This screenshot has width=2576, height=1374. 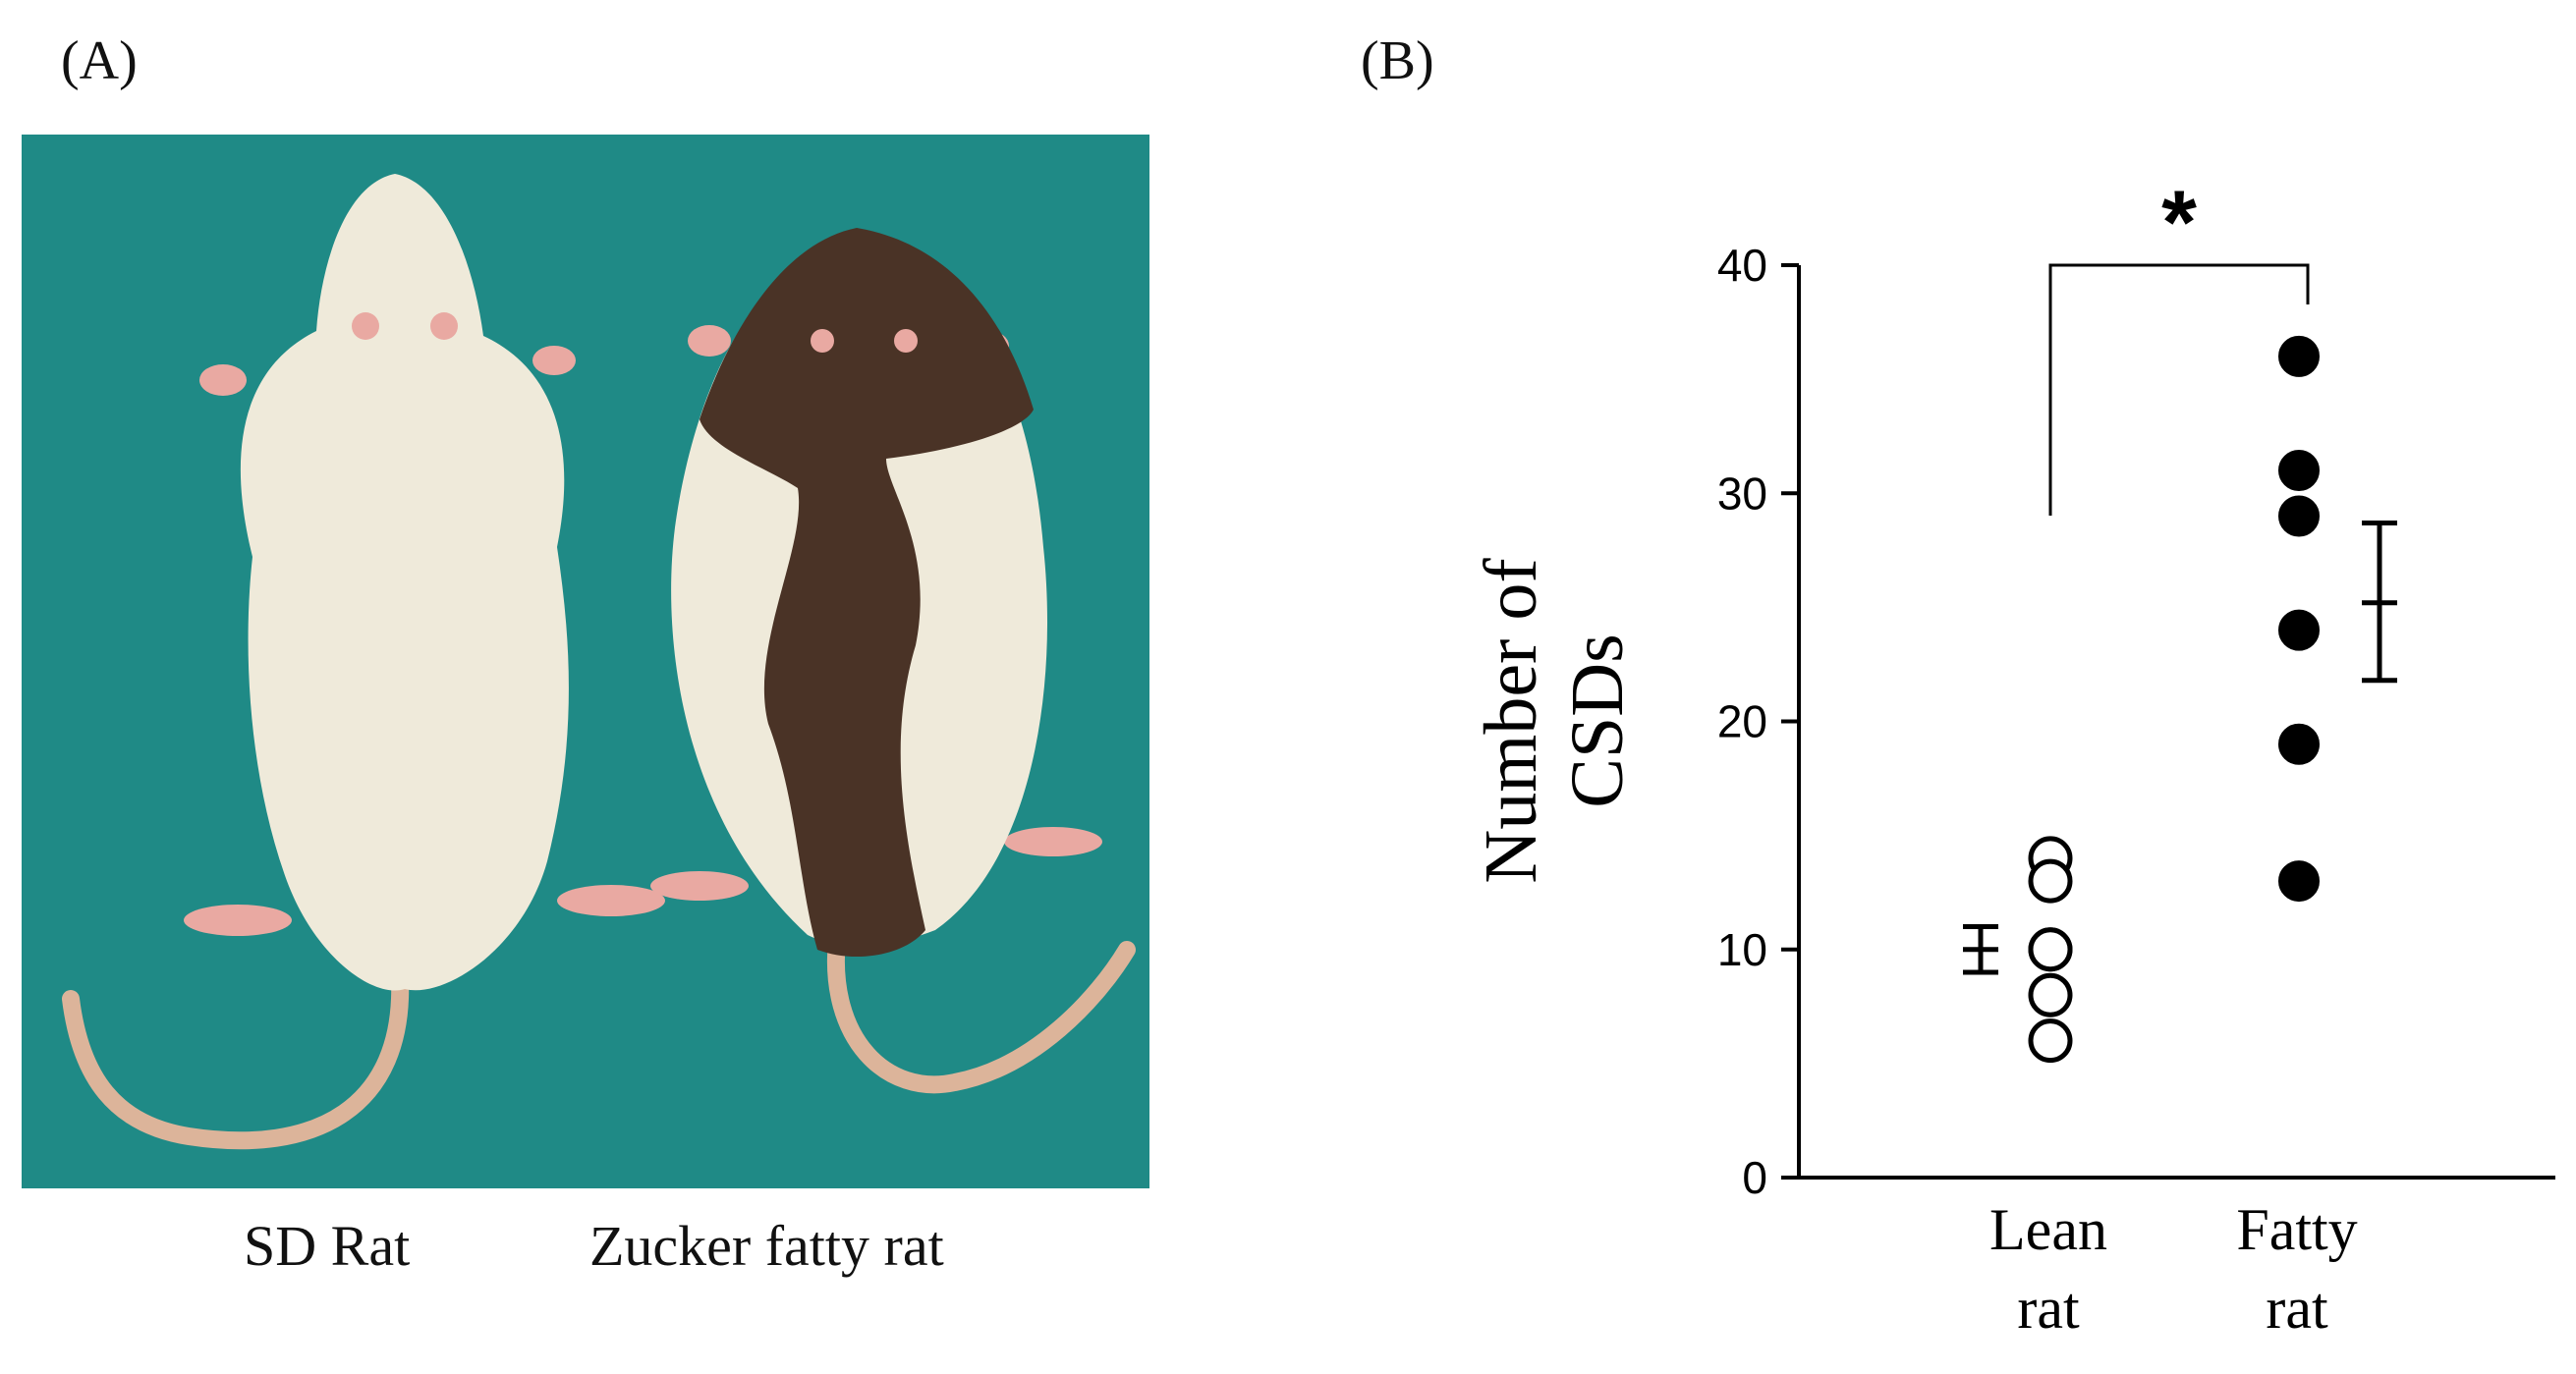 I want to click on y-tick-label: 40, so click(x=1742, y=265).